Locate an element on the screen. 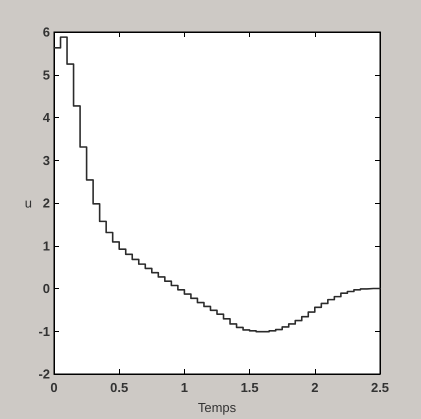 This screenshot has width=421, height=419. x-tick-label: 0.5 is located at coordinates (119, 387).